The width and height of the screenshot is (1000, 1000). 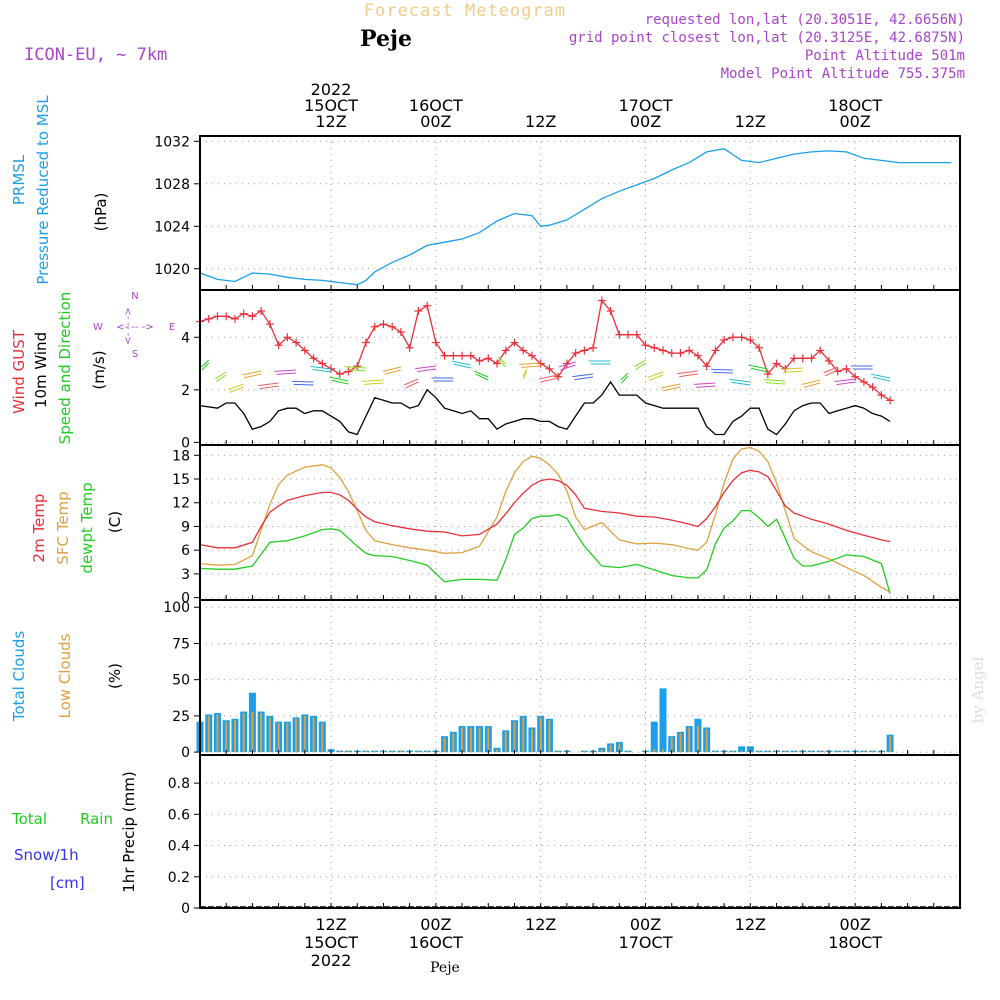 What do you see at coordinates (43, 190) in the screenshot?
I see `pressure-label-msl: Pressure Reduced to MSL` at bounding box center [43, 190].